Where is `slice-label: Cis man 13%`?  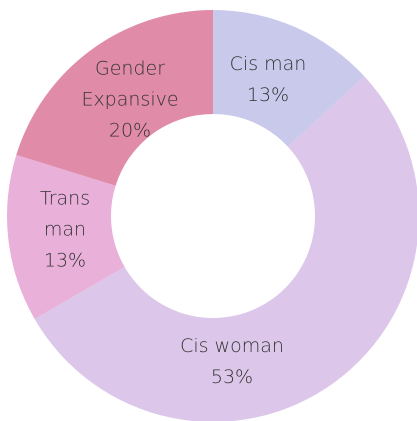 slice-label: Cis man 13% is located at coordinates (268, 80).